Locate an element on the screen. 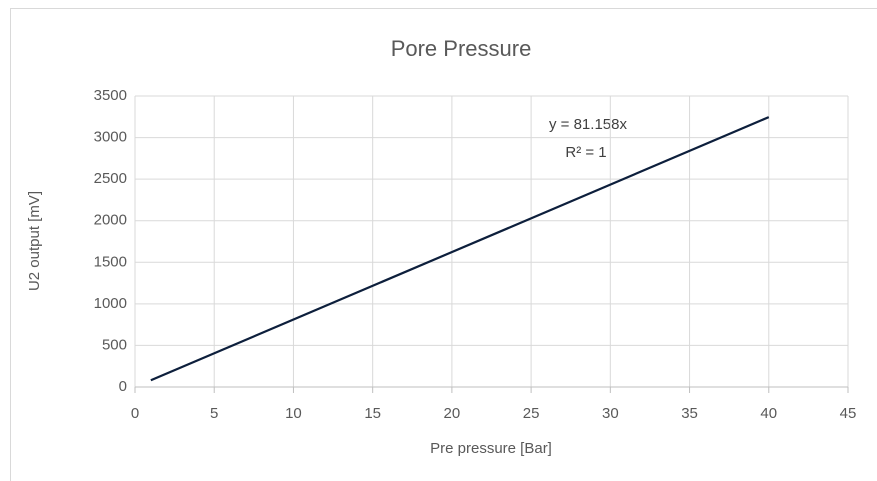 Image resolution: width=877 pixels, height=481 pixels. x-tick-label: 40 is located at coordinates (768, 413).